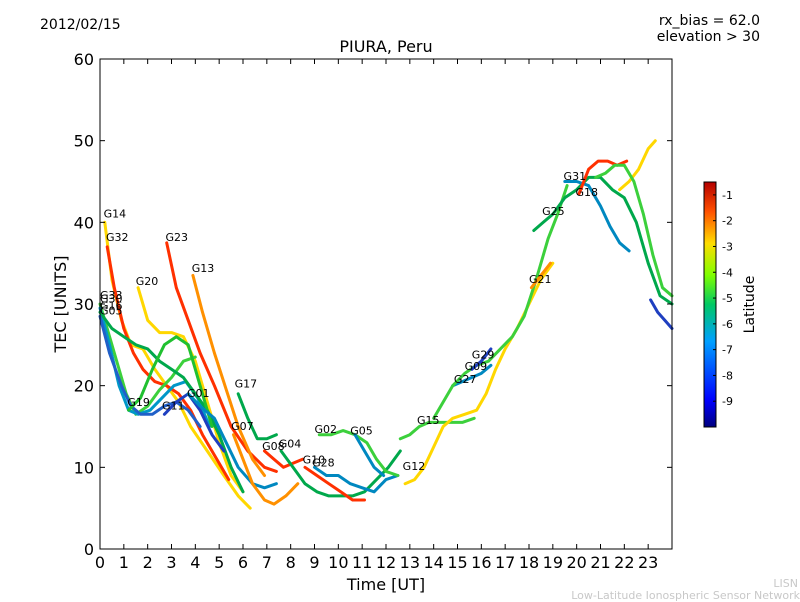  I want to click on series-line-g07, so click(266, 469).